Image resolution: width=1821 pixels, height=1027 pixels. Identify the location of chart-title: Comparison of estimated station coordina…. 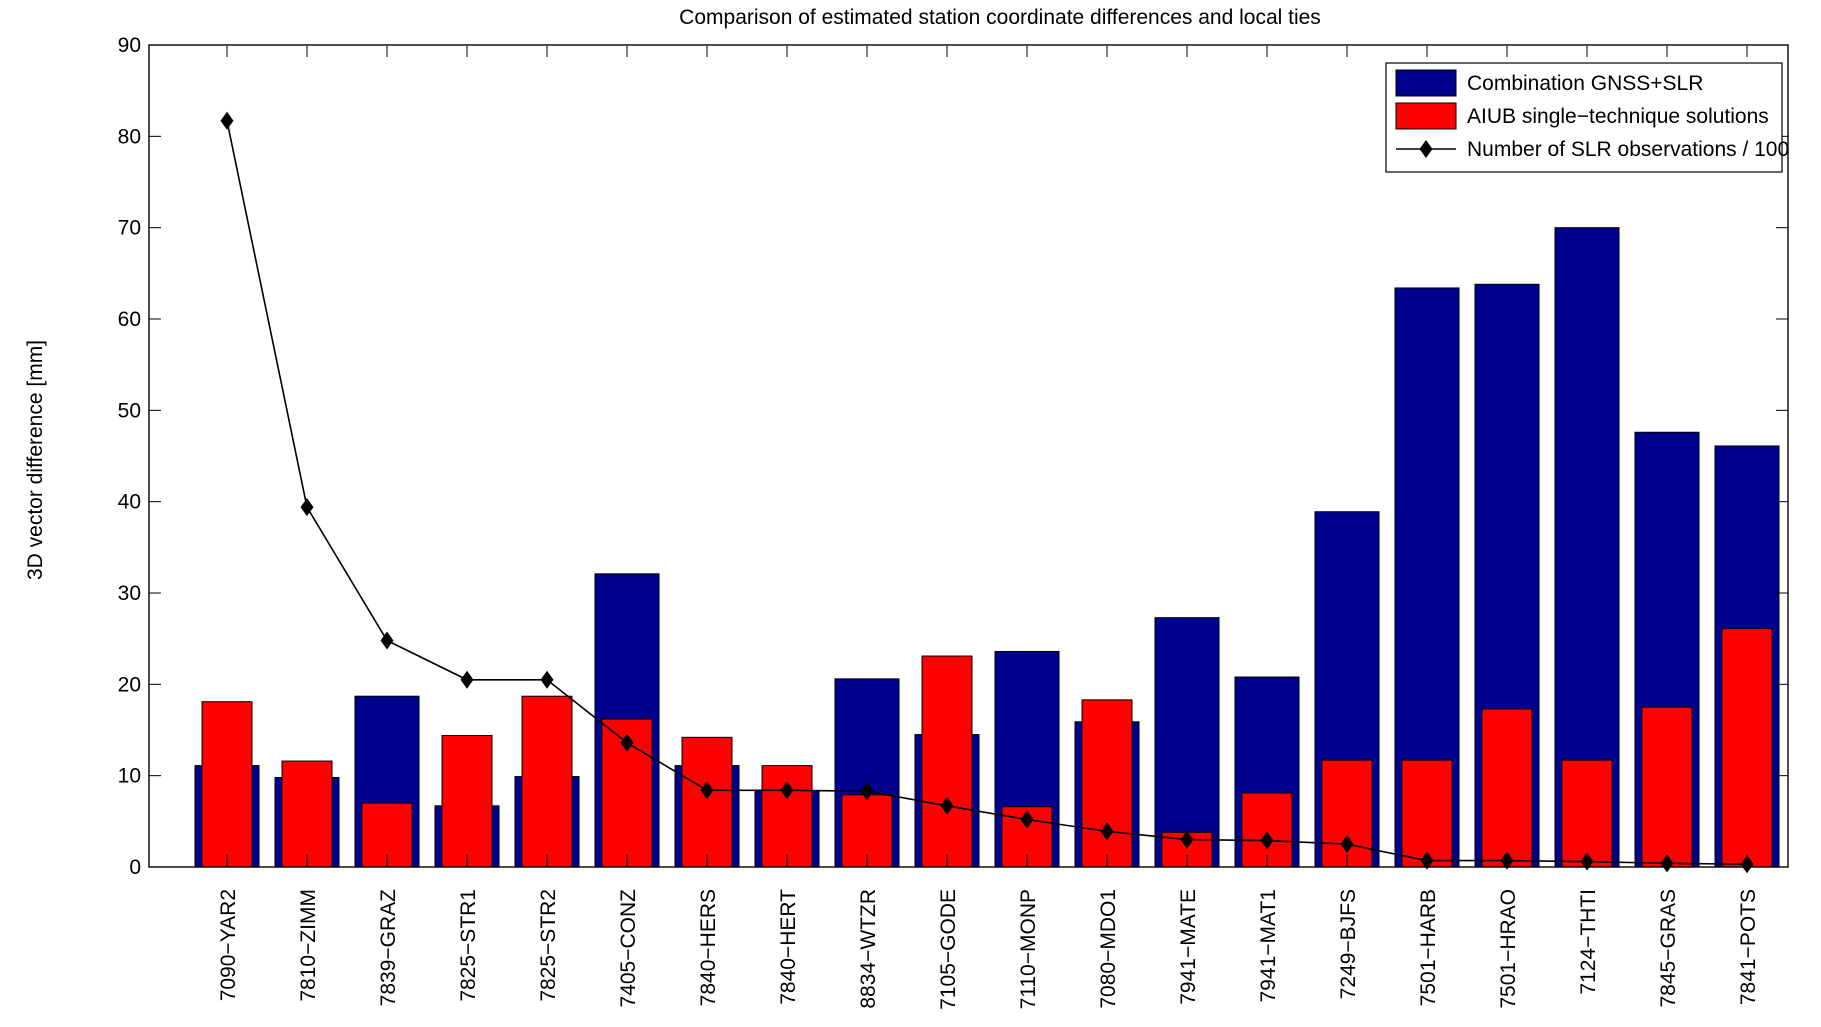
(1000, 17).